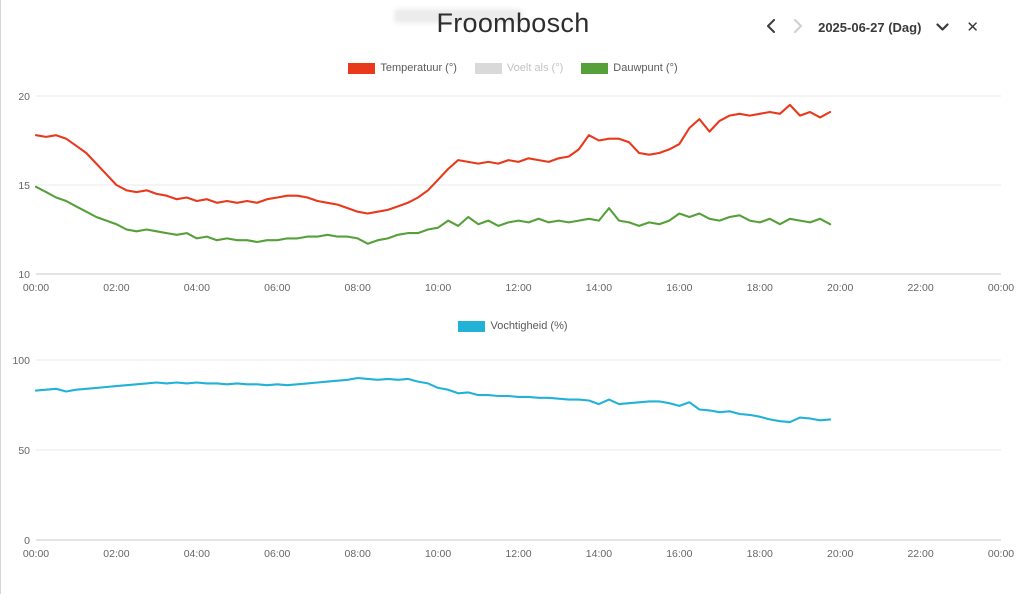 Image resolution: width=1024 pixels, height=594 pixels. What do you see at coordinates (535, 68) in the screenshot?
I see `legend-label: Voelt als (°)` at bounding box center [535, 68].